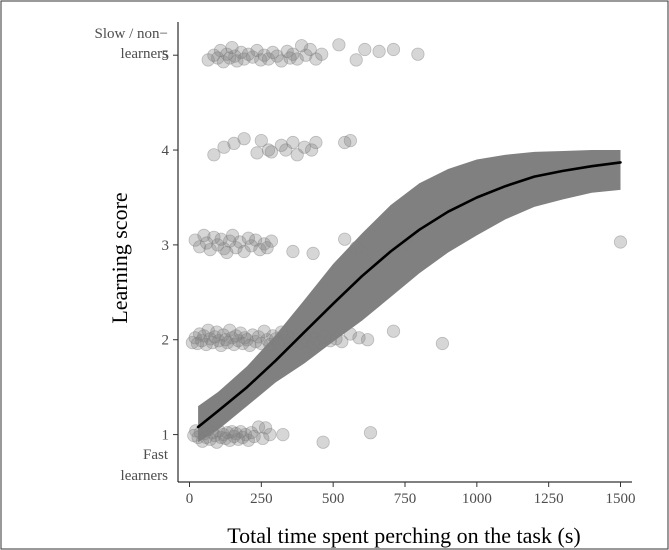 Image resolution: width=669 pixels, height=550 pixels. What do you see at coordinates (166, 56) in the screenshot?
I see `y-tick-label: 5` at bounding box center [166, 56].